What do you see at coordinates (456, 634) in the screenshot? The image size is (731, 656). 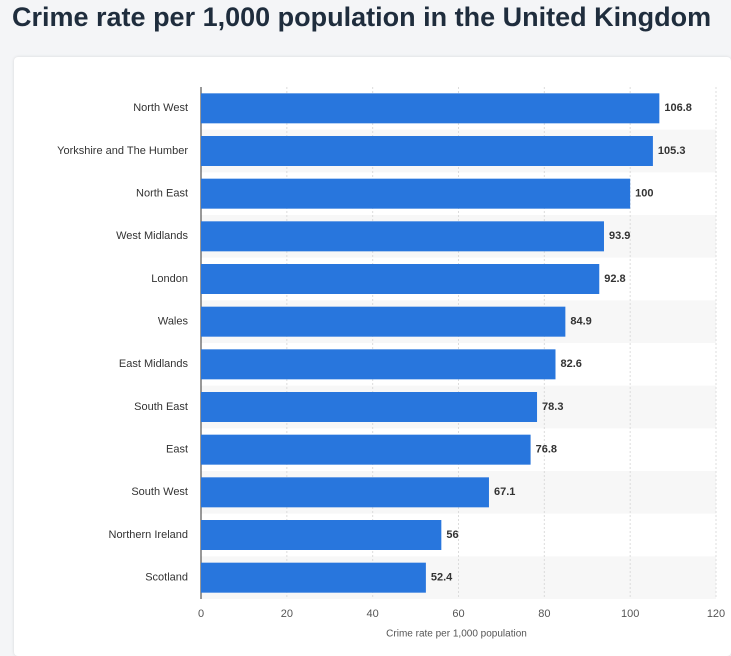 I see `x-axis-title: Crime rate per 1,000 population` at bounding box center [456, 634].